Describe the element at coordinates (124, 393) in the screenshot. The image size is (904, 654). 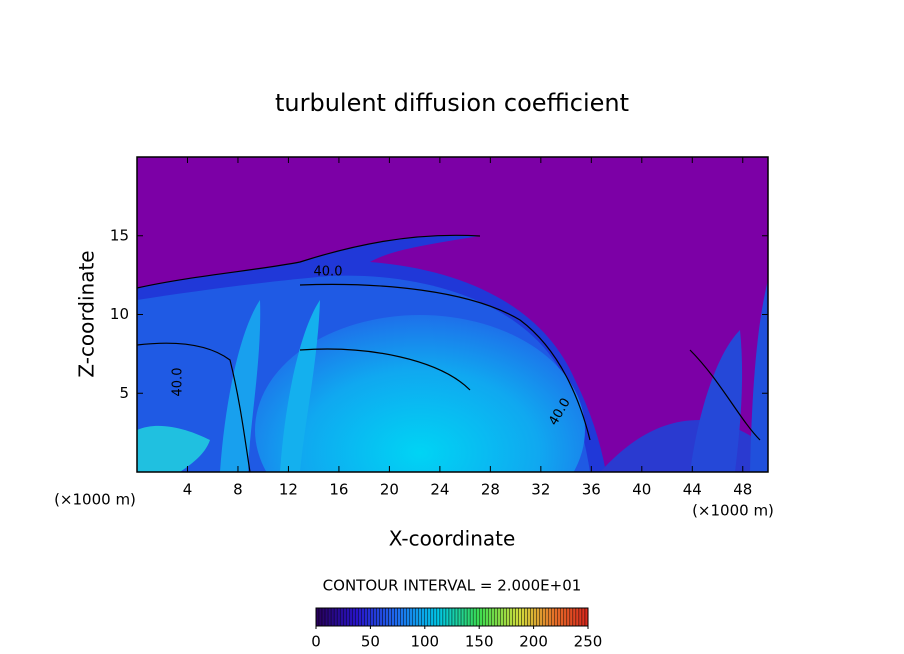
I see `y-tick-label: 5` at that location.